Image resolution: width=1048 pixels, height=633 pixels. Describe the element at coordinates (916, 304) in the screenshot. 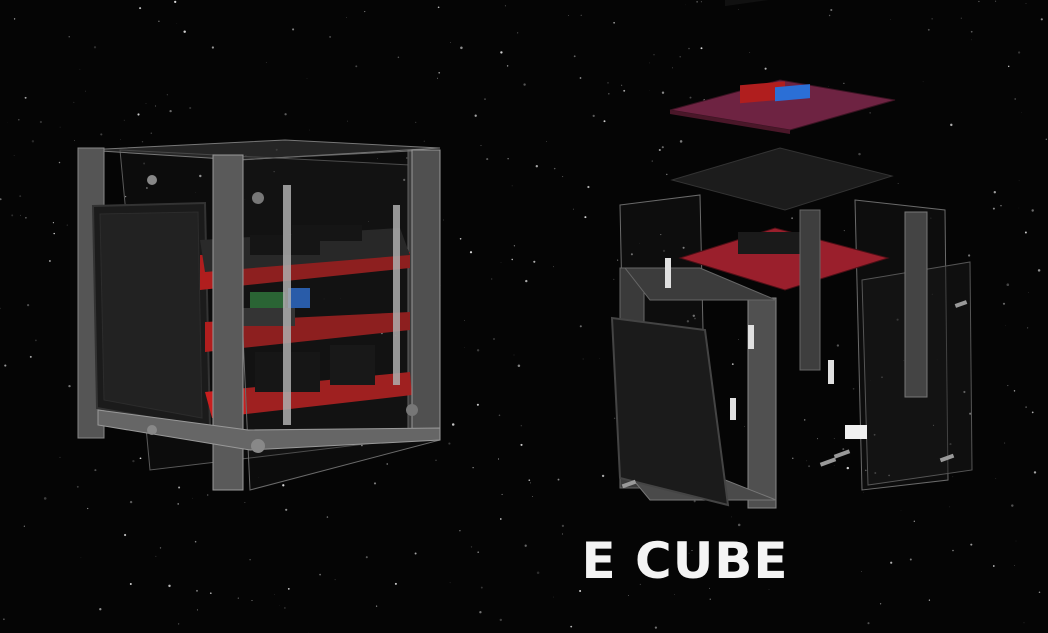

I see `exploded-frame-post-rear-right` at that location.